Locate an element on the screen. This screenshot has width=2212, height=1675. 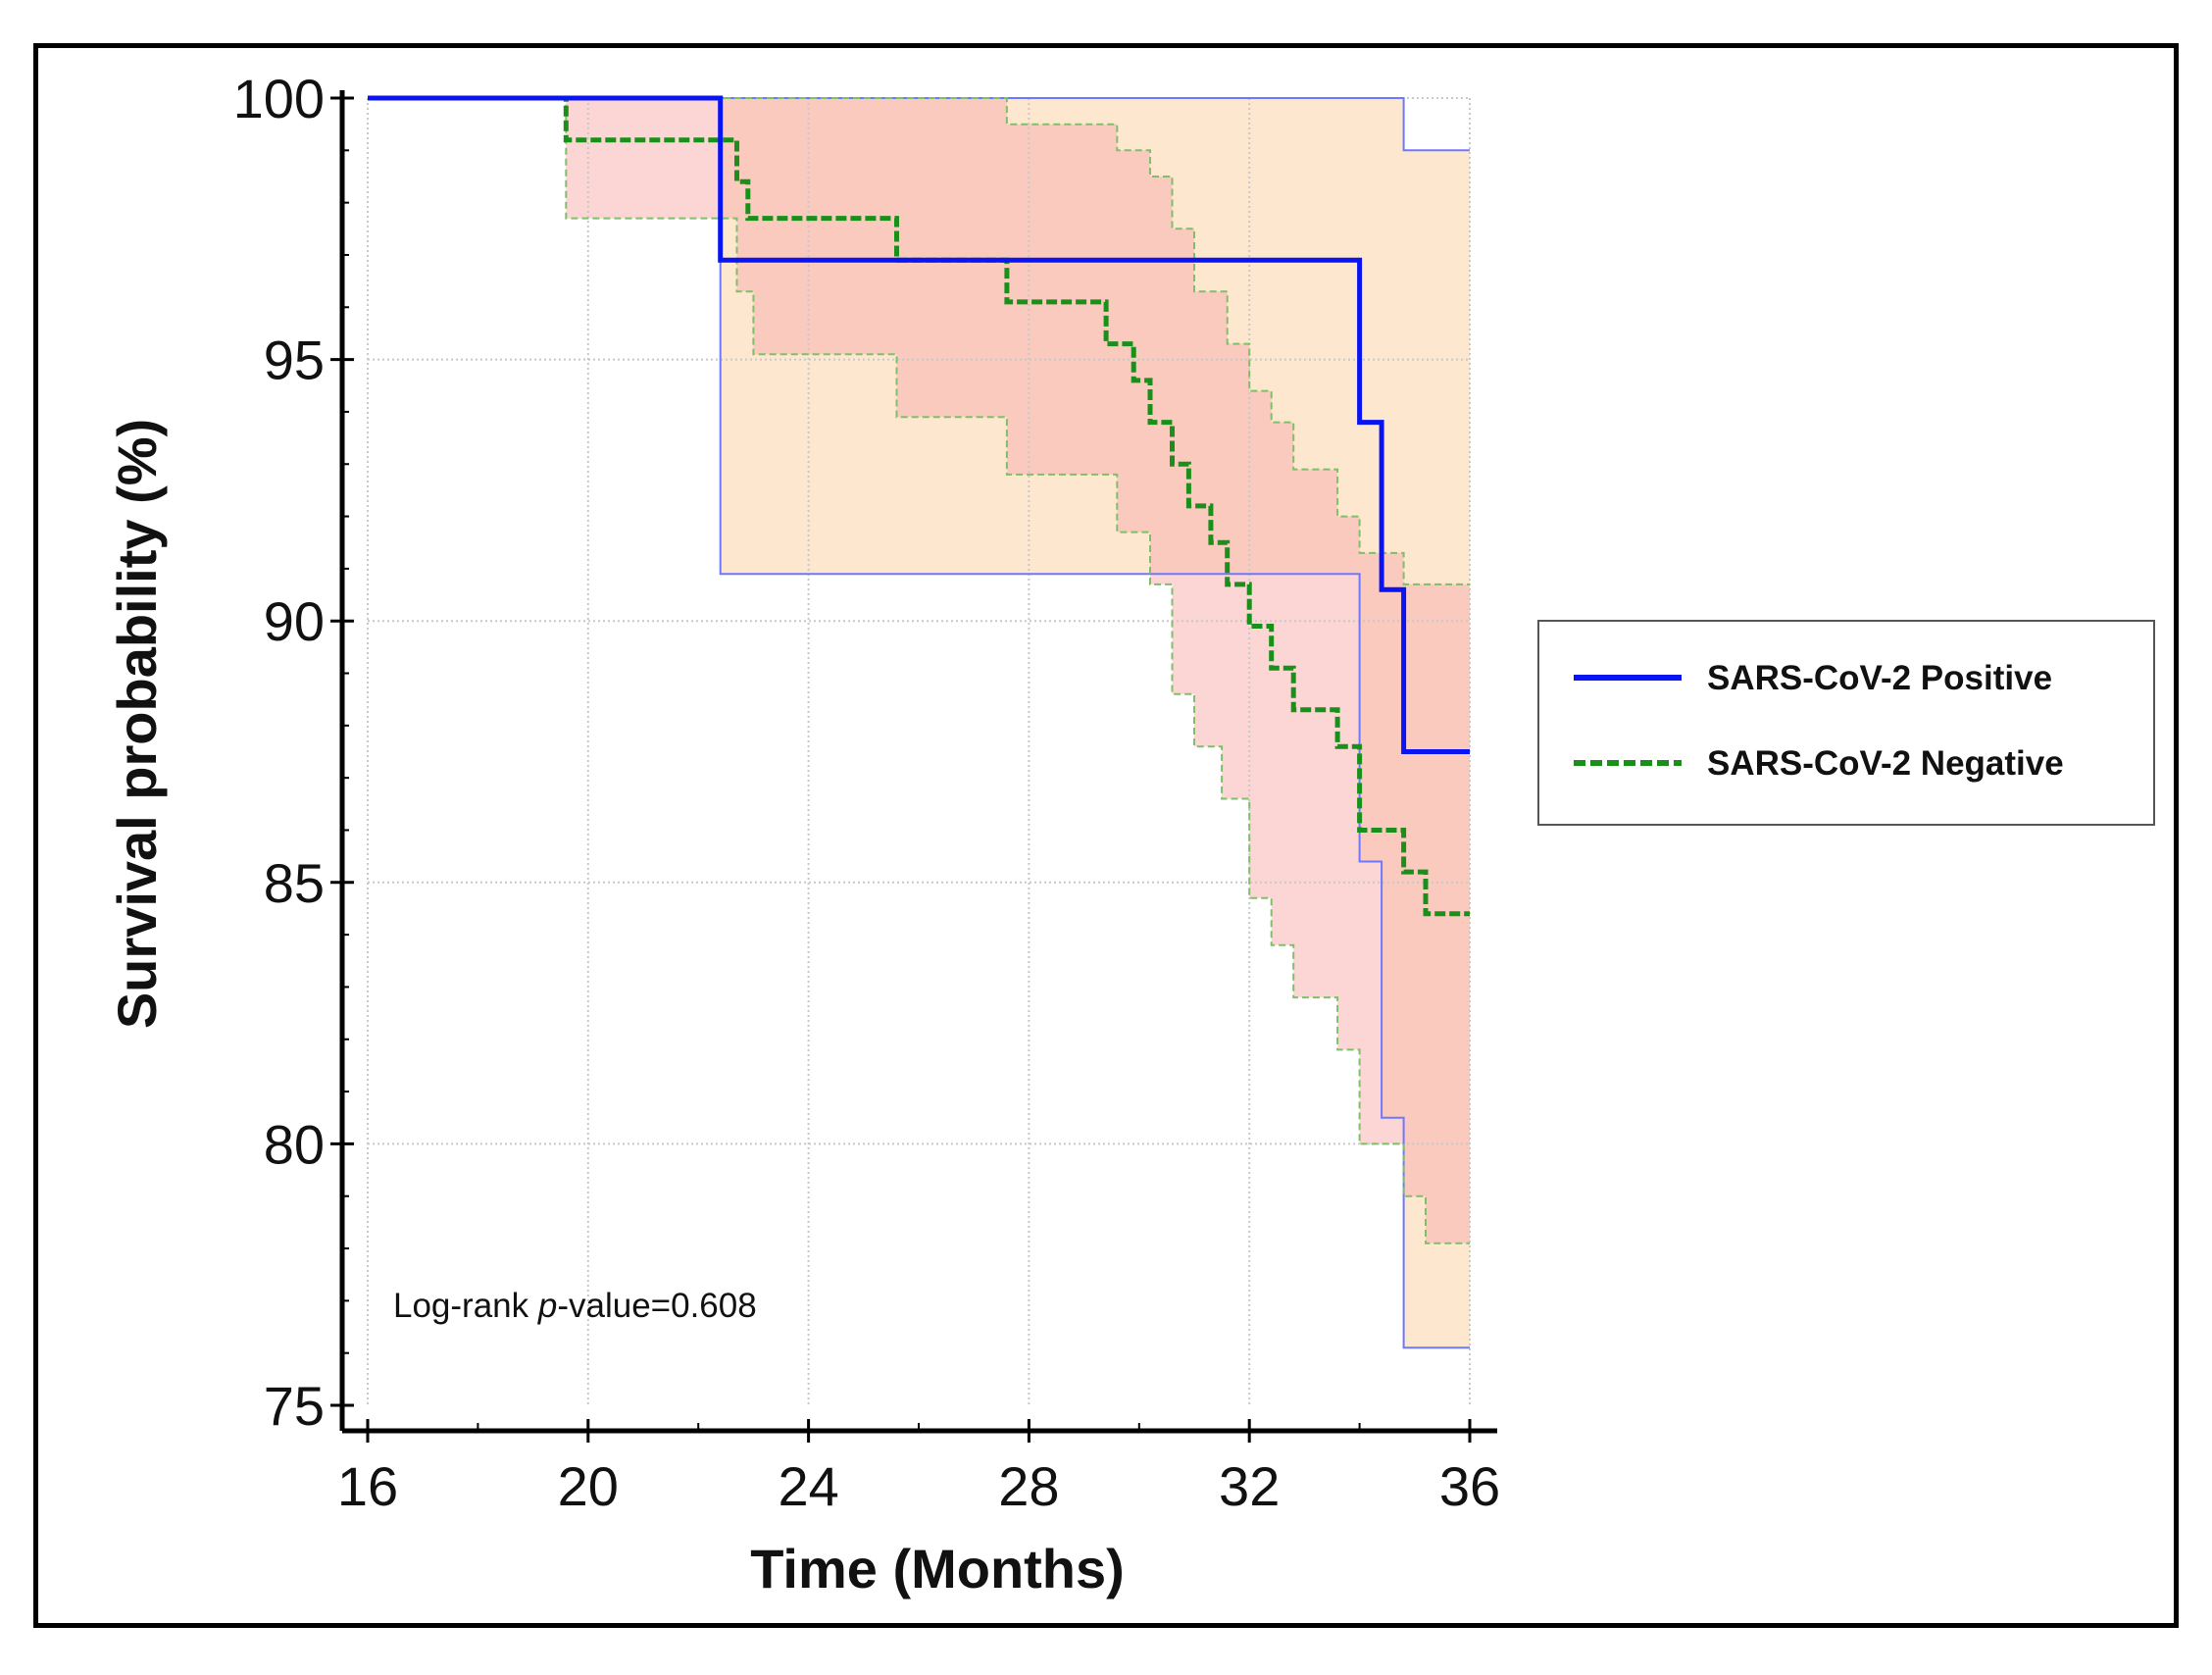
annotation-prefix: Log-rank is located at coordinates (465, 1306).